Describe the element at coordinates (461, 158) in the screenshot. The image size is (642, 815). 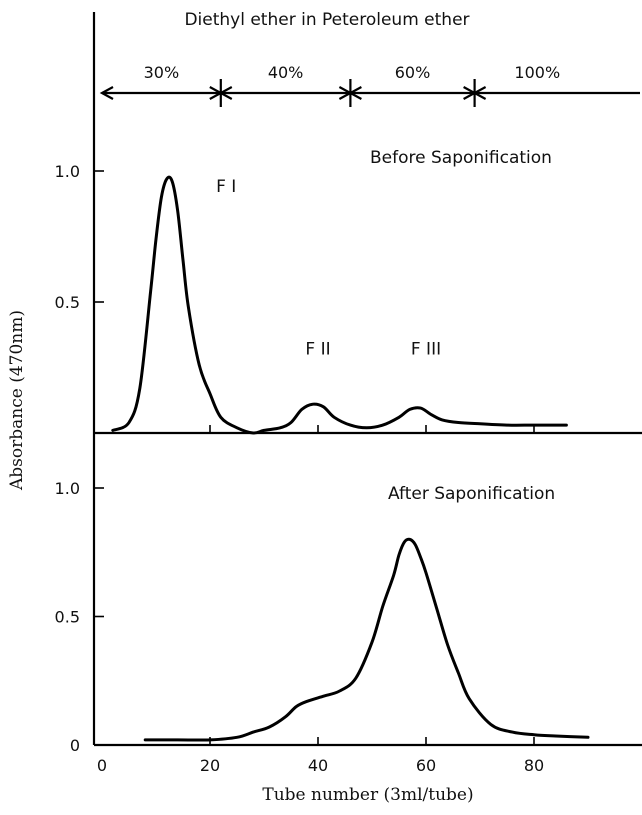
I see `upper-panel-title: Before Saponification` at that location.